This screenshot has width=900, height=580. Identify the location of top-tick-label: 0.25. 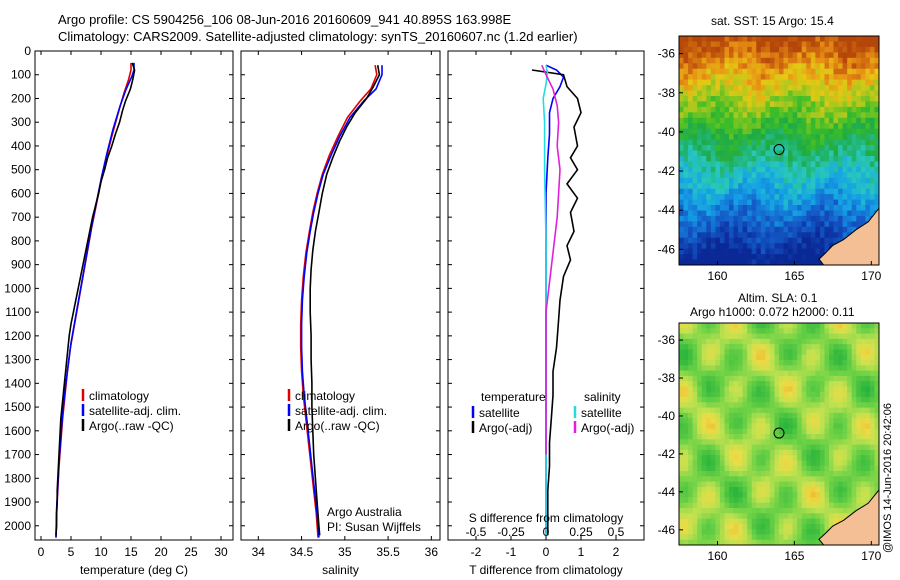
(581, 532).